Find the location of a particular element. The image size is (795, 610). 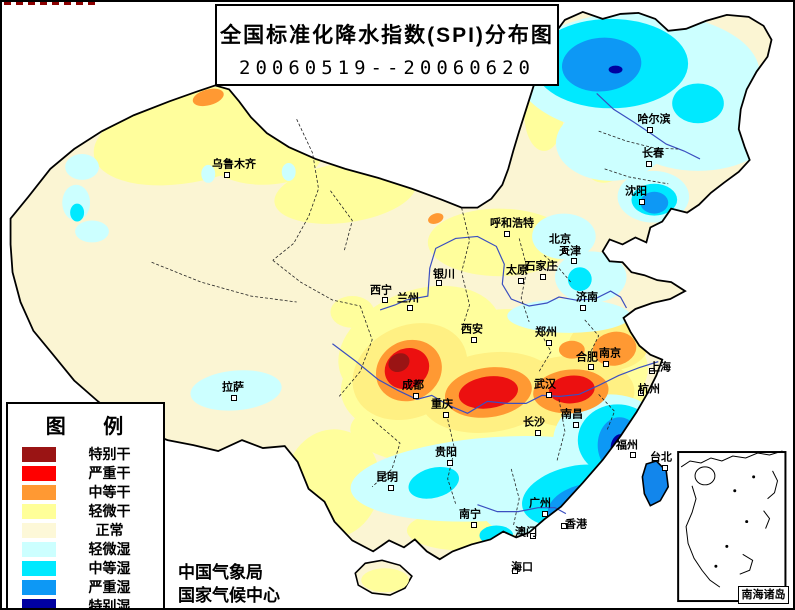

title-box: 全国标准化降水指数(SPI)分布图 20060519--20060620 is located at coordinates (387, 45).